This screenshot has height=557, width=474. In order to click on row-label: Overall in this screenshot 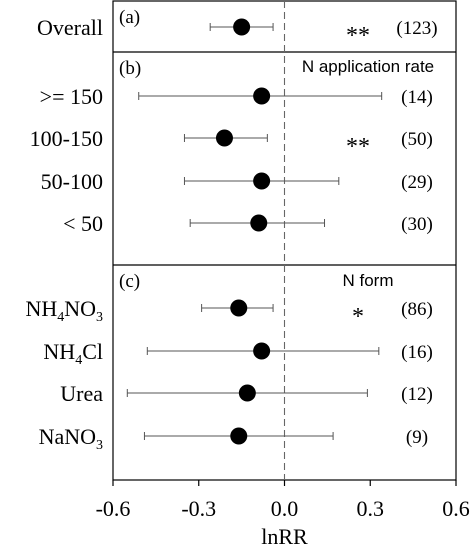, I will do `click(70, 27)`.